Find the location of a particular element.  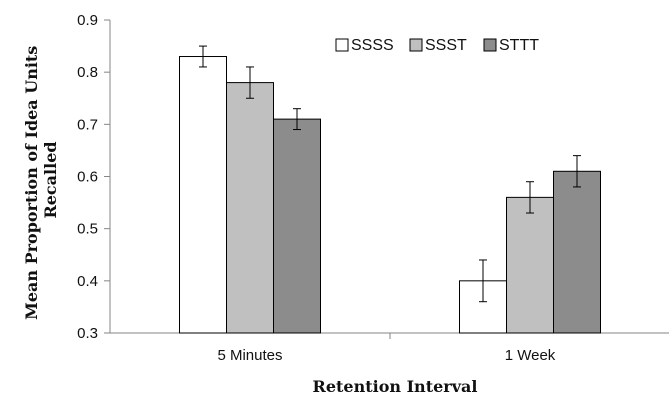

bar-sttt-1-week is located at coordinates (577, 252).